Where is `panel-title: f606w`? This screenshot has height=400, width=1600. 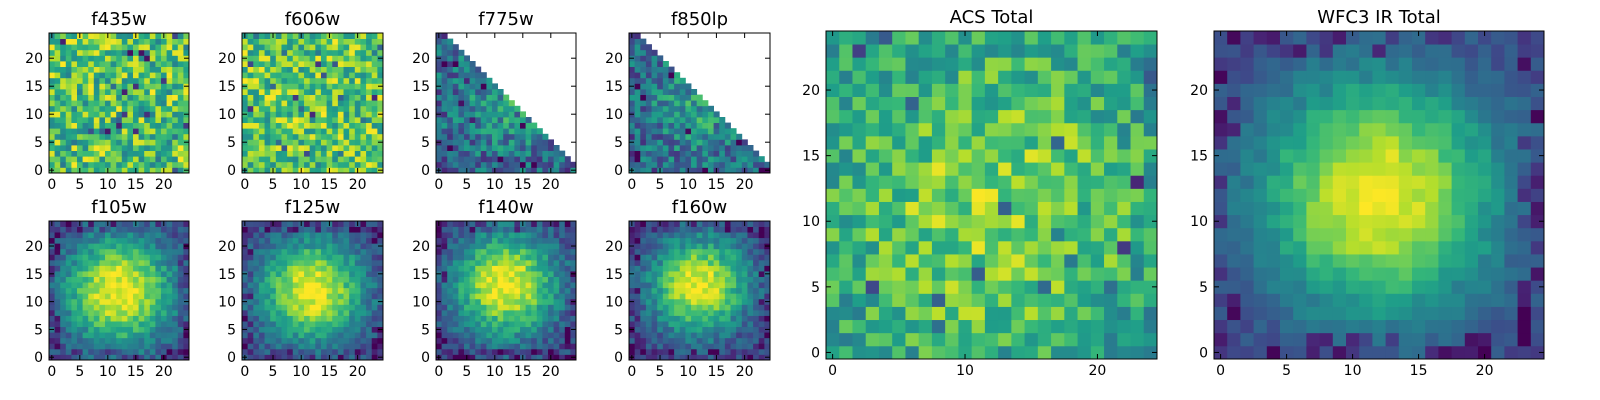 panel-title: f606w is located at coordinates (312, 19).